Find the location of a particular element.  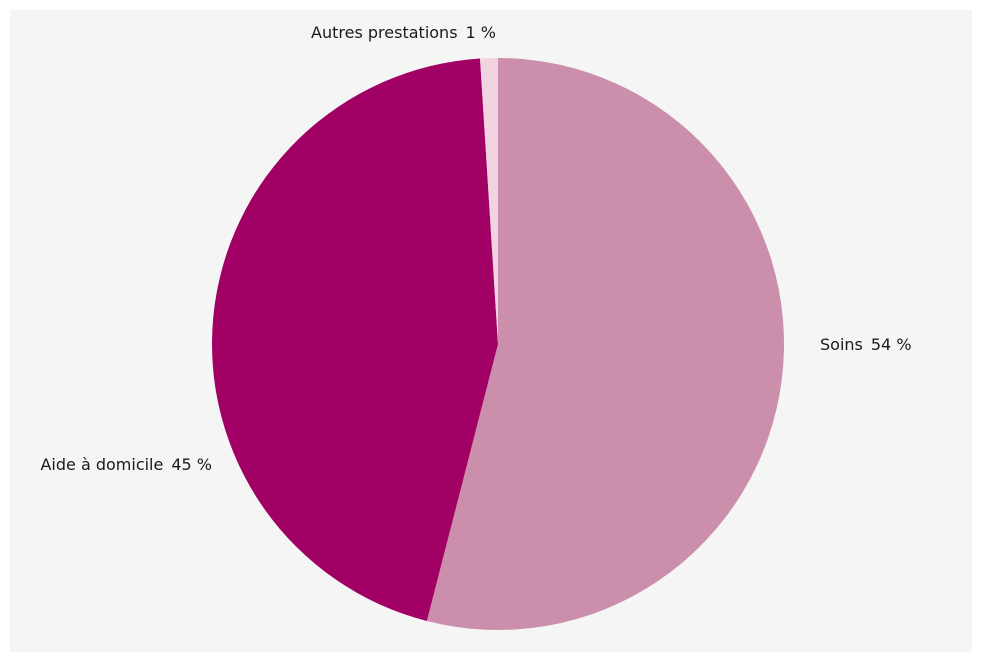

slice-label-autres-prestations: Autres prestations 1 % is located at coordinates (403, 32).